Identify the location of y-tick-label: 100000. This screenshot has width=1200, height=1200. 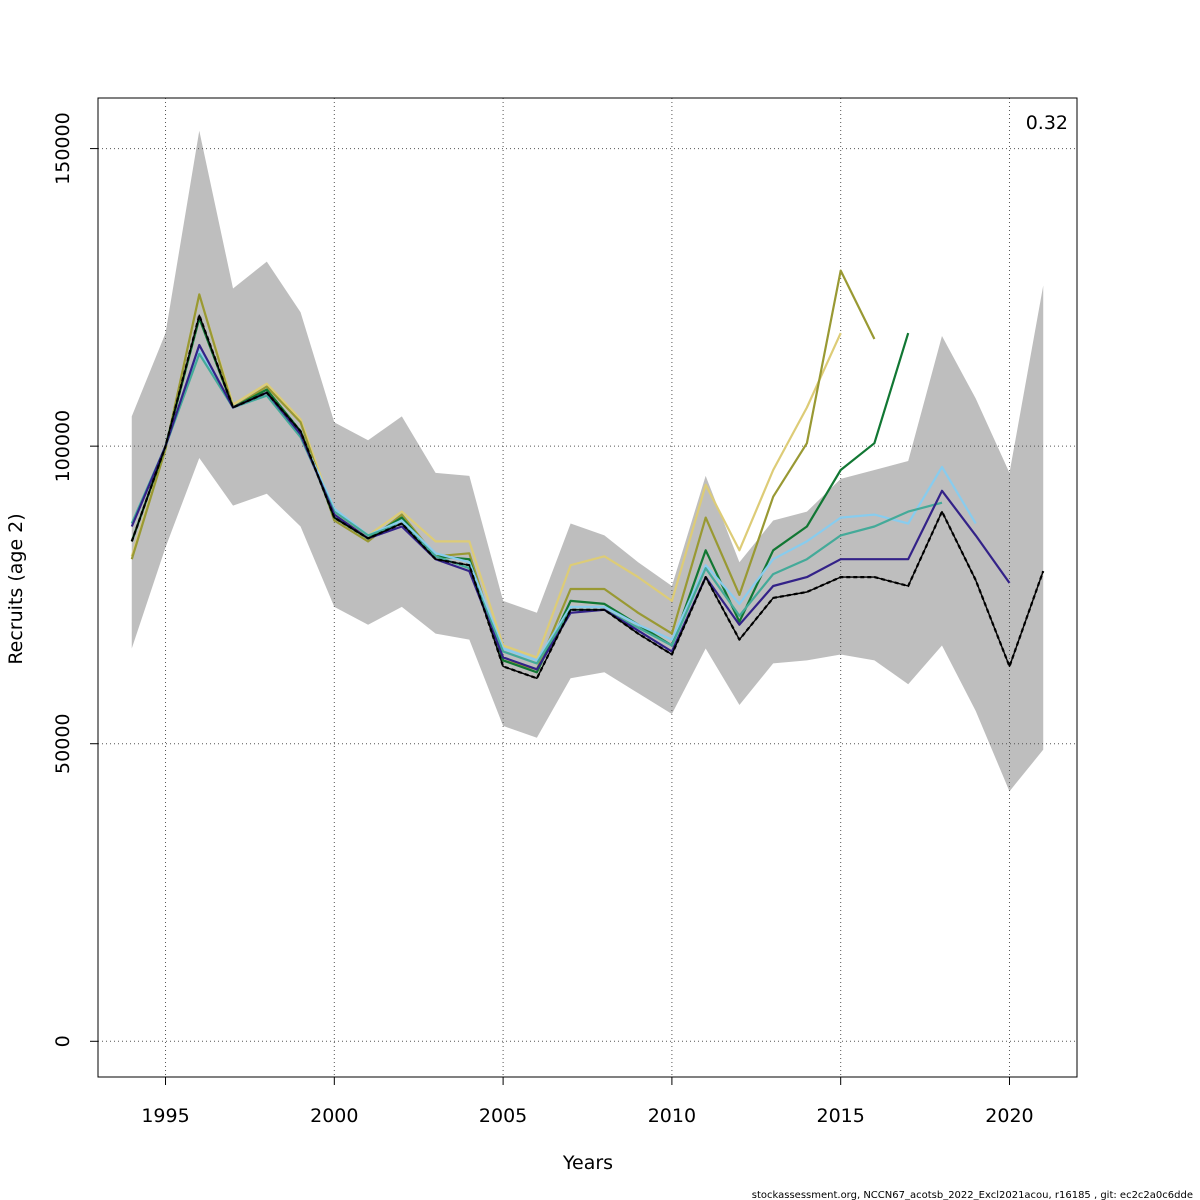
(63, 446).